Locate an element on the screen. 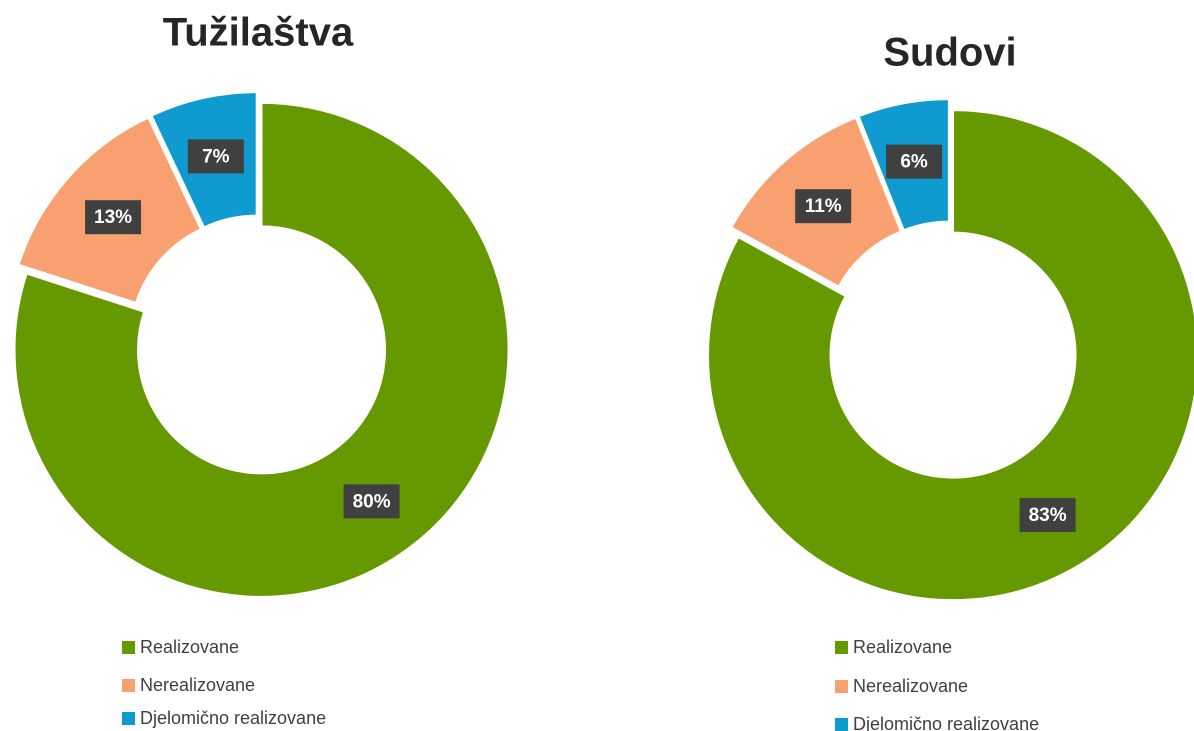 Image resolution: width=1194 pixels, height=731 pixels. chart-title: Sudovi is located at coordinates (949, 53).